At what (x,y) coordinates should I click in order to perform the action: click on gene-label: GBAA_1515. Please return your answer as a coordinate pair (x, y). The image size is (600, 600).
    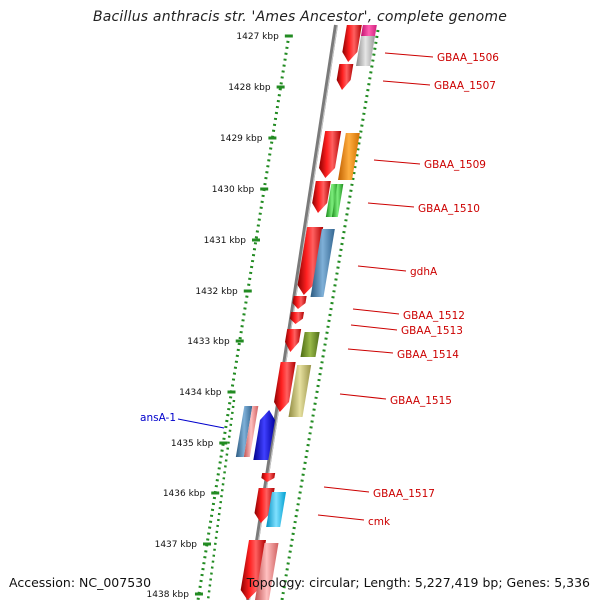
    Looking at the image, I should click on (421, 401).